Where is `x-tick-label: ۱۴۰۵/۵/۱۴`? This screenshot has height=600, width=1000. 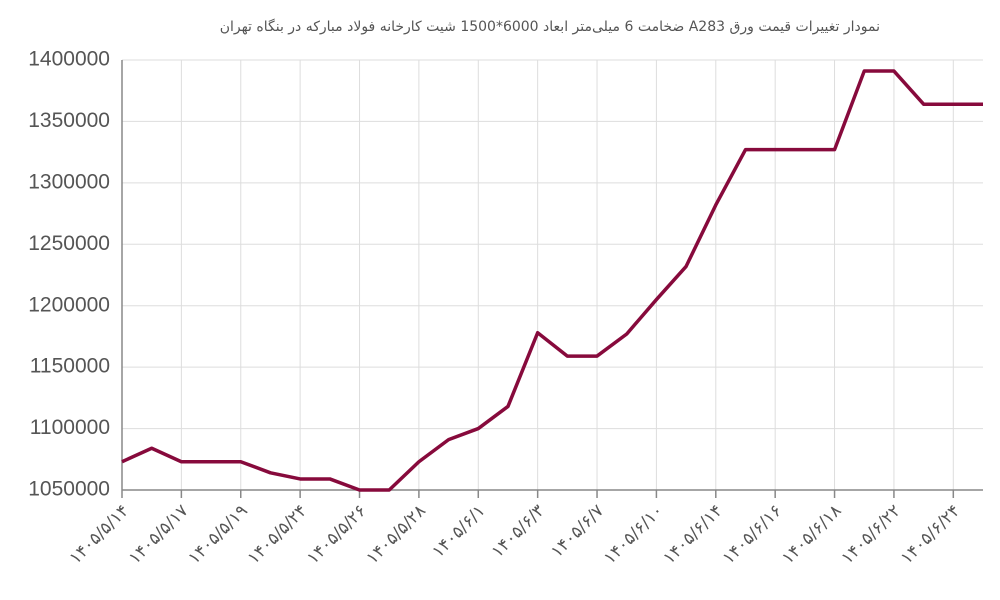 x-tick-label: ۱۴۰۵/۵/۱۴ is located at coordinates (99, 534).